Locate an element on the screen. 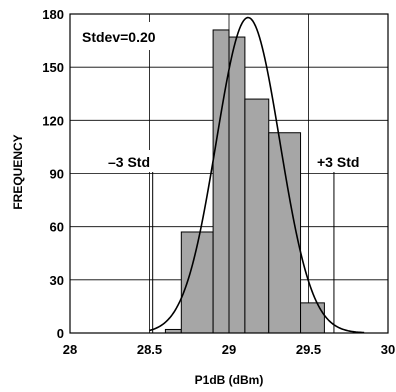 The height and width of the screenshot is (392, 396). y-tick-label: 180 is located at coordinates (53, 14).